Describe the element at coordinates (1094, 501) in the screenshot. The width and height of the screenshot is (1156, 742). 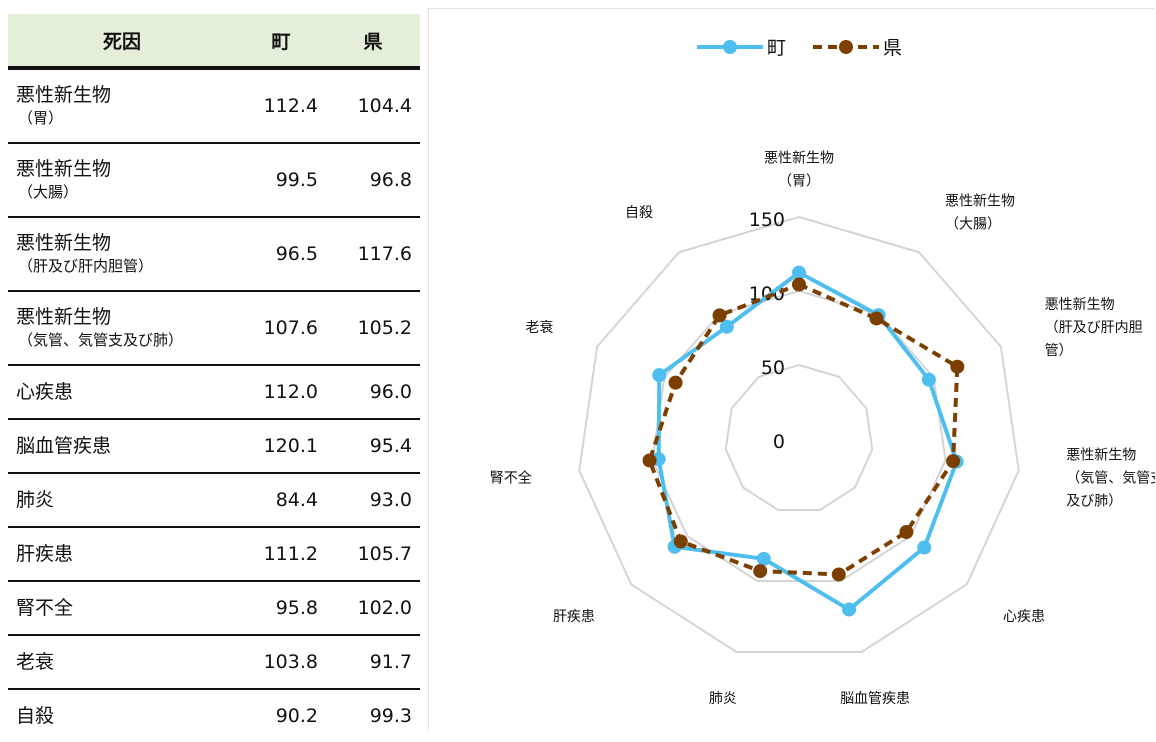
I see `axis-label-line: 及び肺）` at that location.